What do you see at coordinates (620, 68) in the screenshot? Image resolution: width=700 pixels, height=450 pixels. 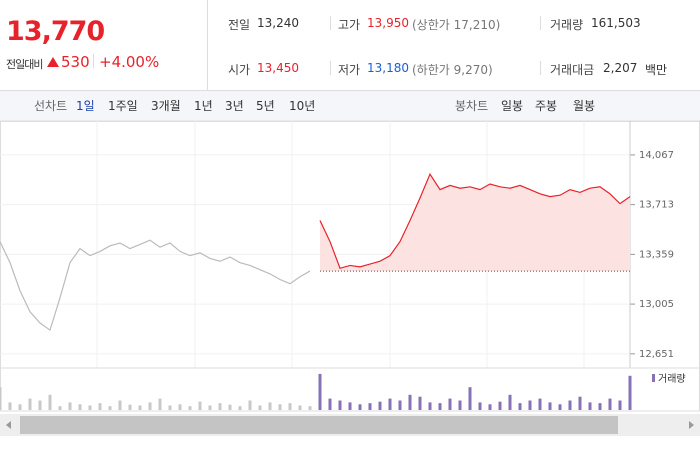 I see `info-value: 2,207` at bounding box center [620, 68].